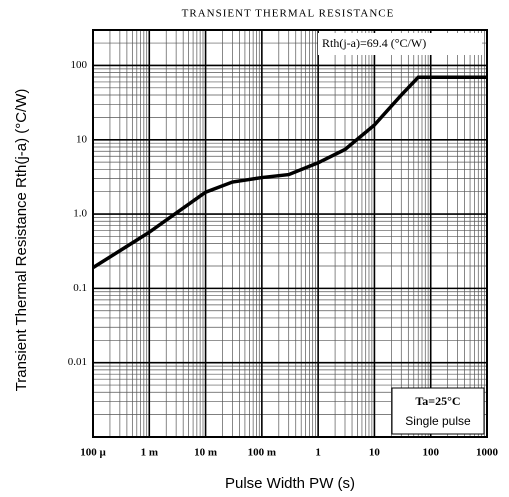  I want to click on x-axis-label: Pulse Width PW (s), so click(290, 483).